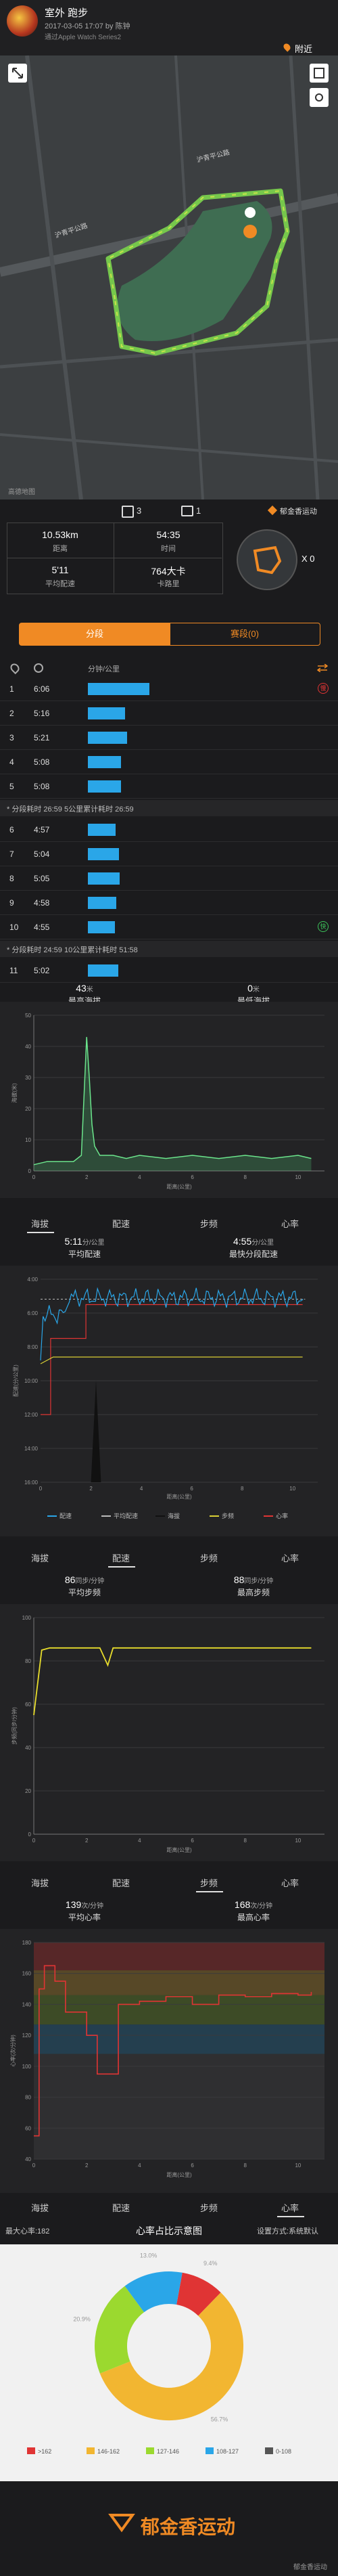 Image resolution: width=338 pixels, height=2576 pixels. What do you see at coordinates (169, 949) in the screenshot?
I see `split-summary-10k: * 分段耗时 24:59 10公里累计耗时 51:58` at bounding box center [169, 949].